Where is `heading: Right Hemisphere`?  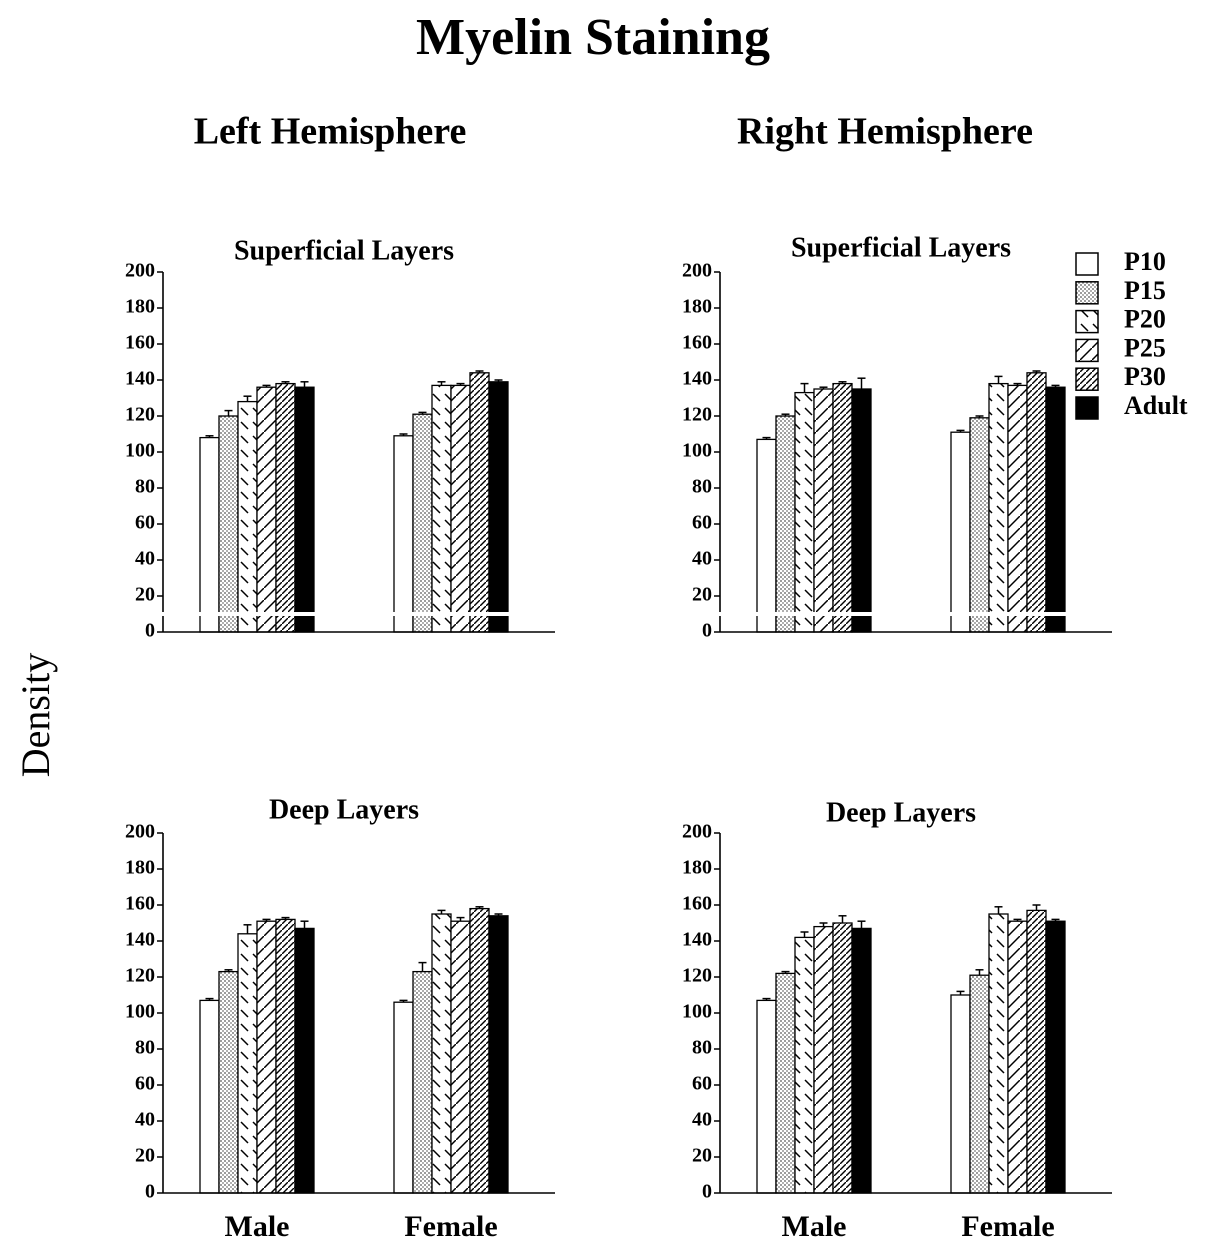
heading: Right Hemisphere is located at coordinates (885, 132).